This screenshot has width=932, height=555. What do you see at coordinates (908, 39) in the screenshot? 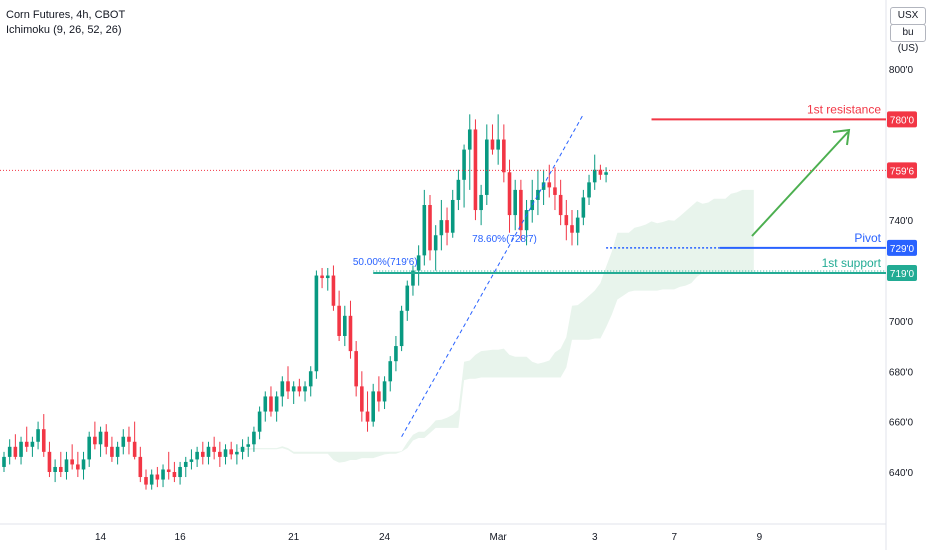
I see `unit-selector: bu (US)` at bounding box center [908, 39].